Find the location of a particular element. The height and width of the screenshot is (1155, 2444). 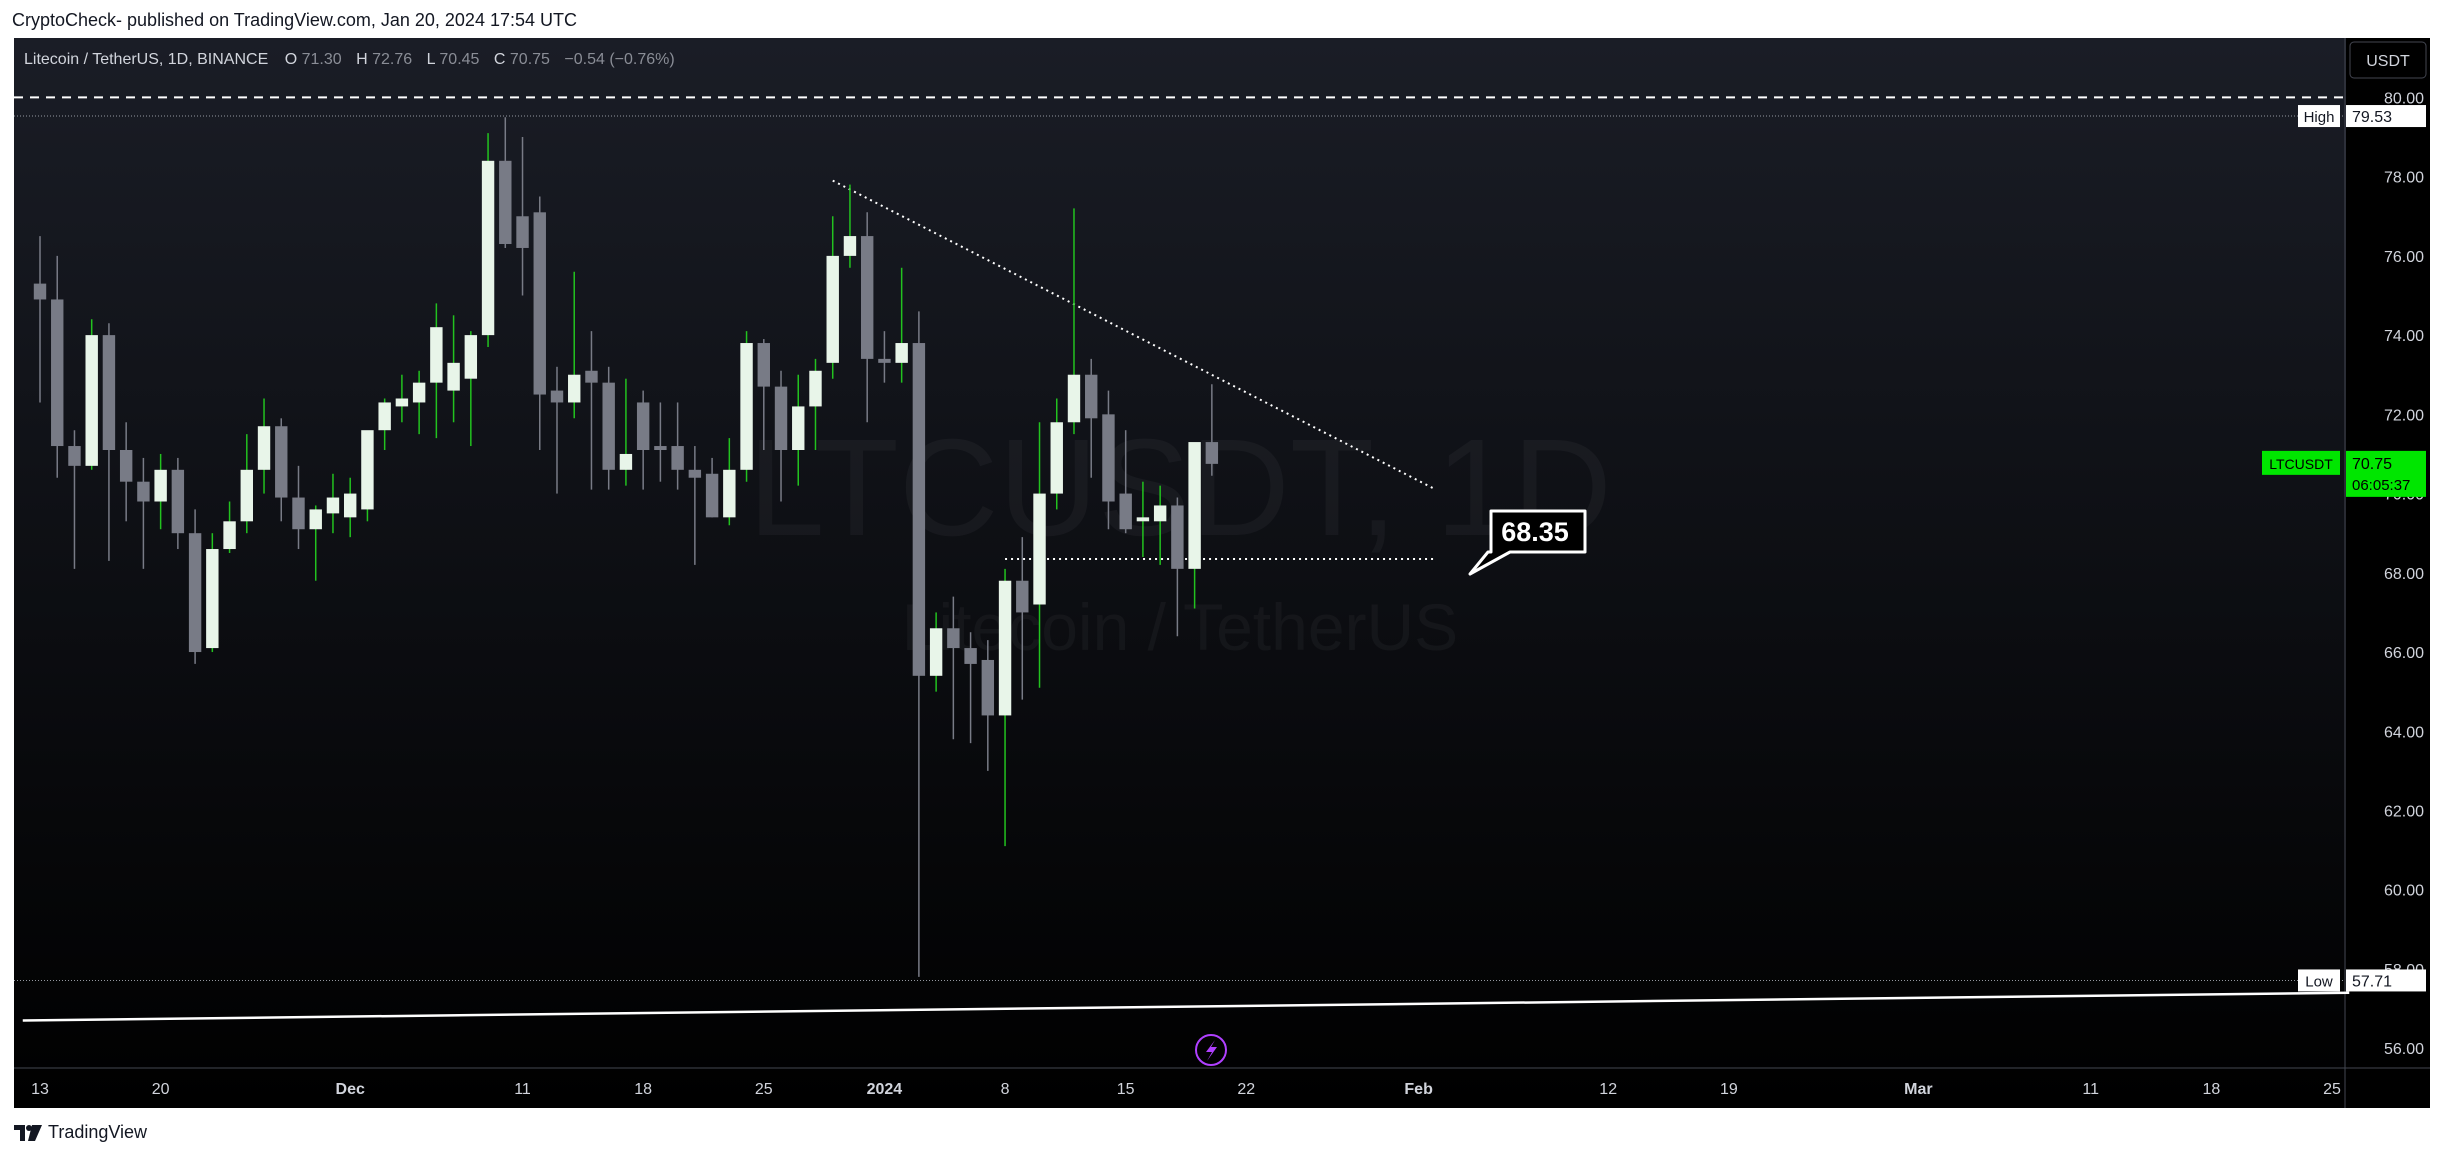

footer-brand: TradingView is located at coordinates (98, 1132).